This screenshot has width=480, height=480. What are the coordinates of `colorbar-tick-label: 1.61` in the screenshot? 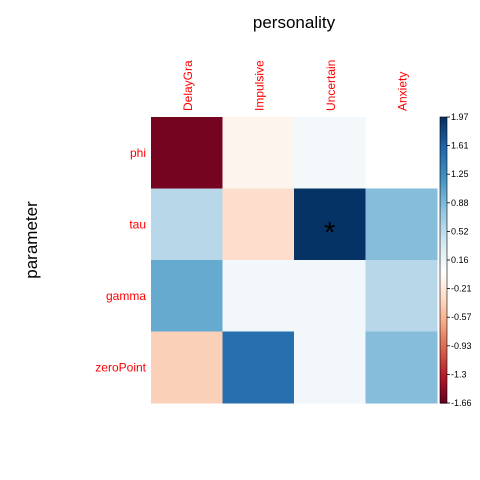 It's located at (460, 146).